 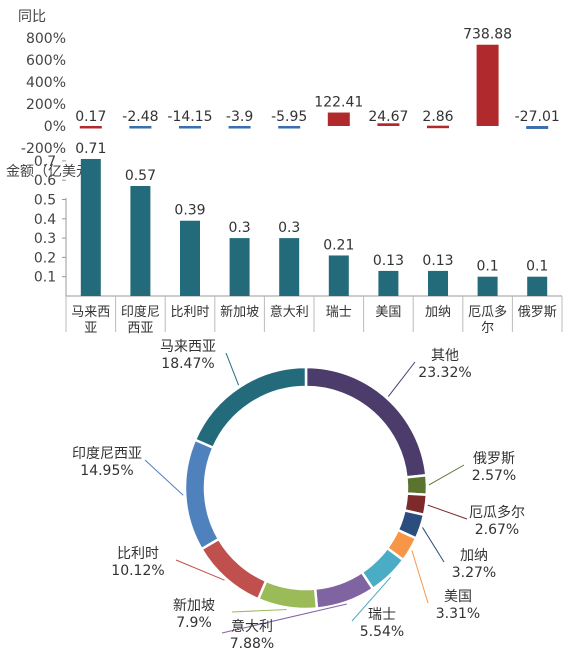 I want to click on yoy-y-tick-label: 800%, so click(x=46, y=39).